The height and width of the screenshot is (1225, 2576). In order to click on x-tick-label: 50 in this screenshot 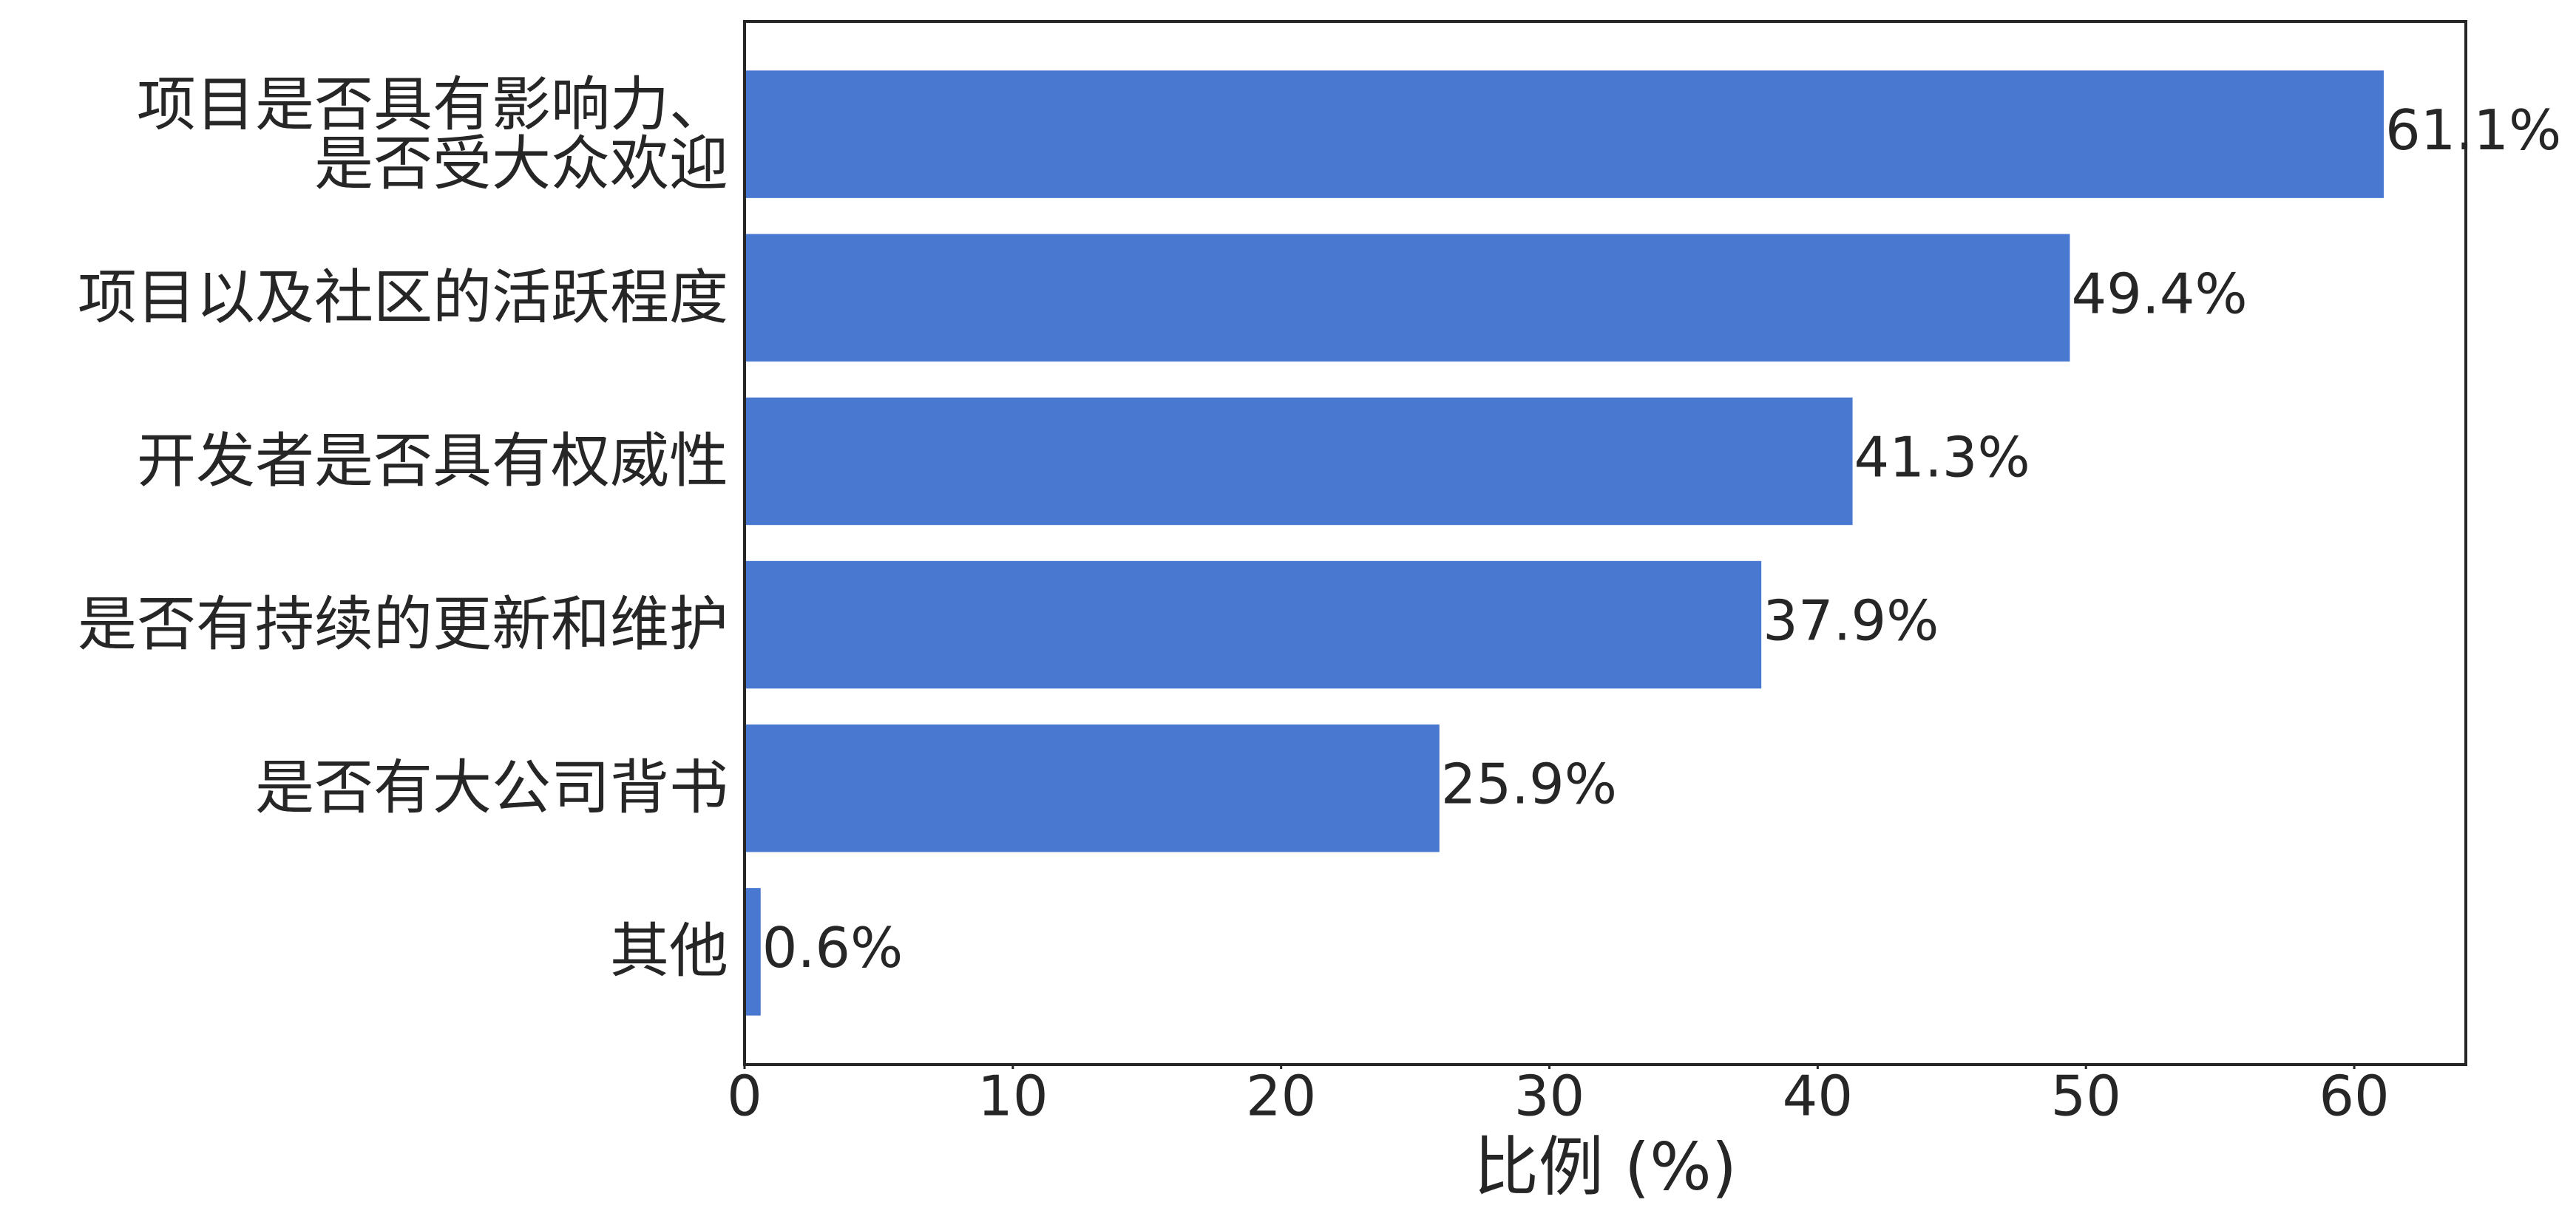, I will do `click(2085, 1096)`.